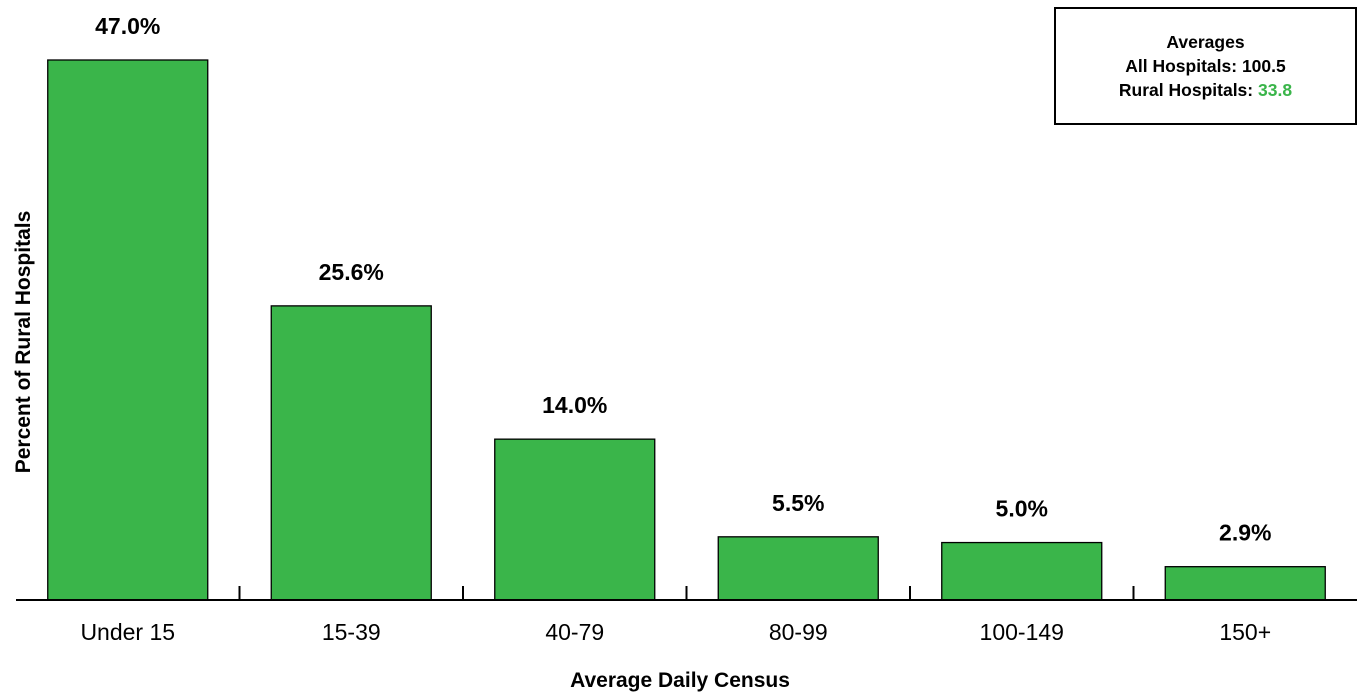 Image resolution: width=1363 pixels, height=695 pixels. Describe the element at coordinates (127, 26) in the screenshot. I see `value-label-0: 47.0%` at that location.